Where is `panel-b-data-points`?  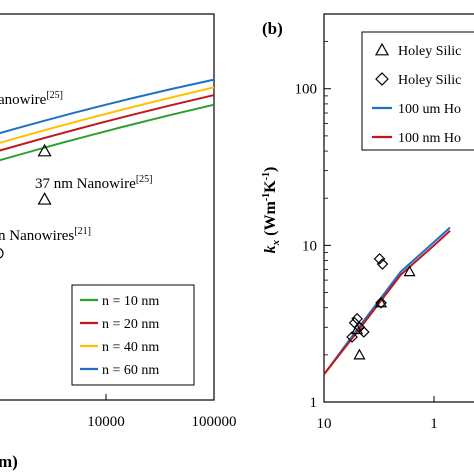
panel-b-data-points is located at coordinates (381, 306).